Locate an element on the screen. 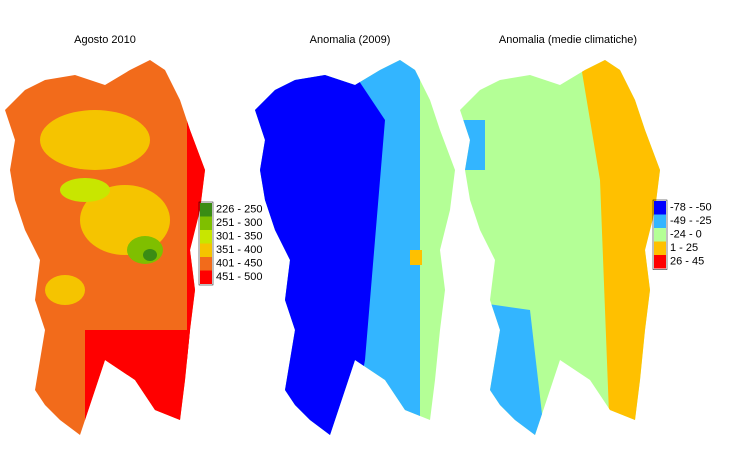 Image resolution: width=730 pixels, height=450 pixels. legend-label: 351 - 400 is located at coordinates (239, 250).